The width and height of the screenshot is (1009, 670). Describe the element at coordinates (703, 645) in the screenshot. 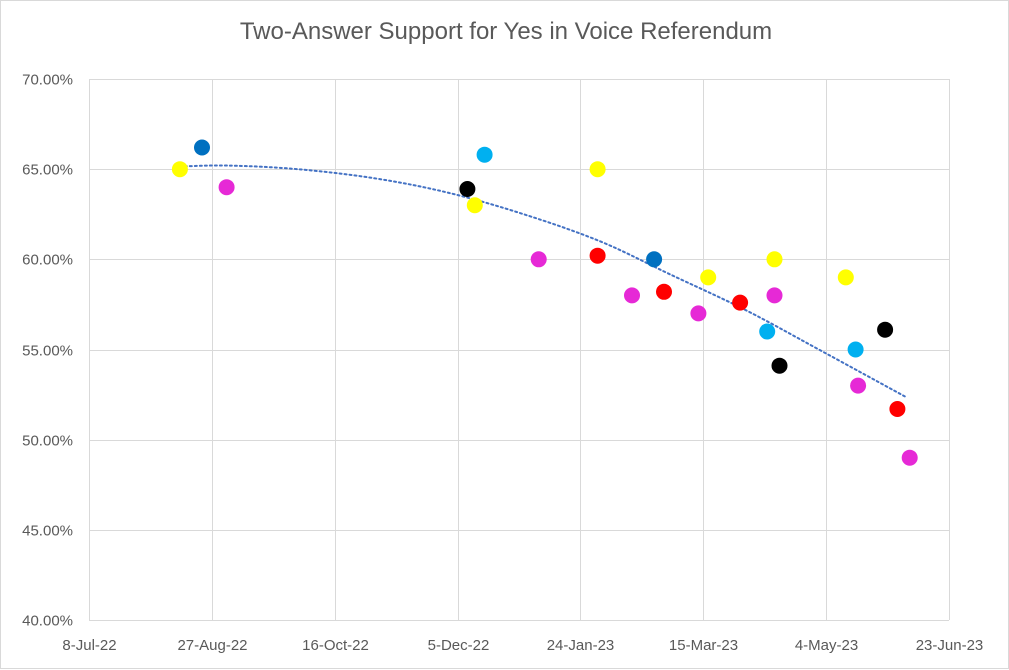

I see `x-tick-label: 15-Mar-23` at that location.